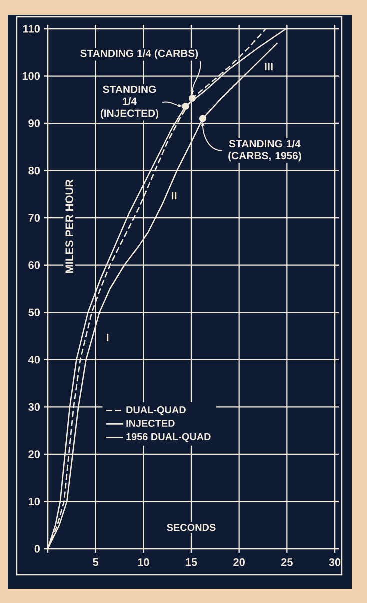 The height and width of the screenshot is (603, 367). What do you see at coordinates (96, 562) in the screenshot?
I see `x-tick-label: 5` at bounding box center [96, 562].